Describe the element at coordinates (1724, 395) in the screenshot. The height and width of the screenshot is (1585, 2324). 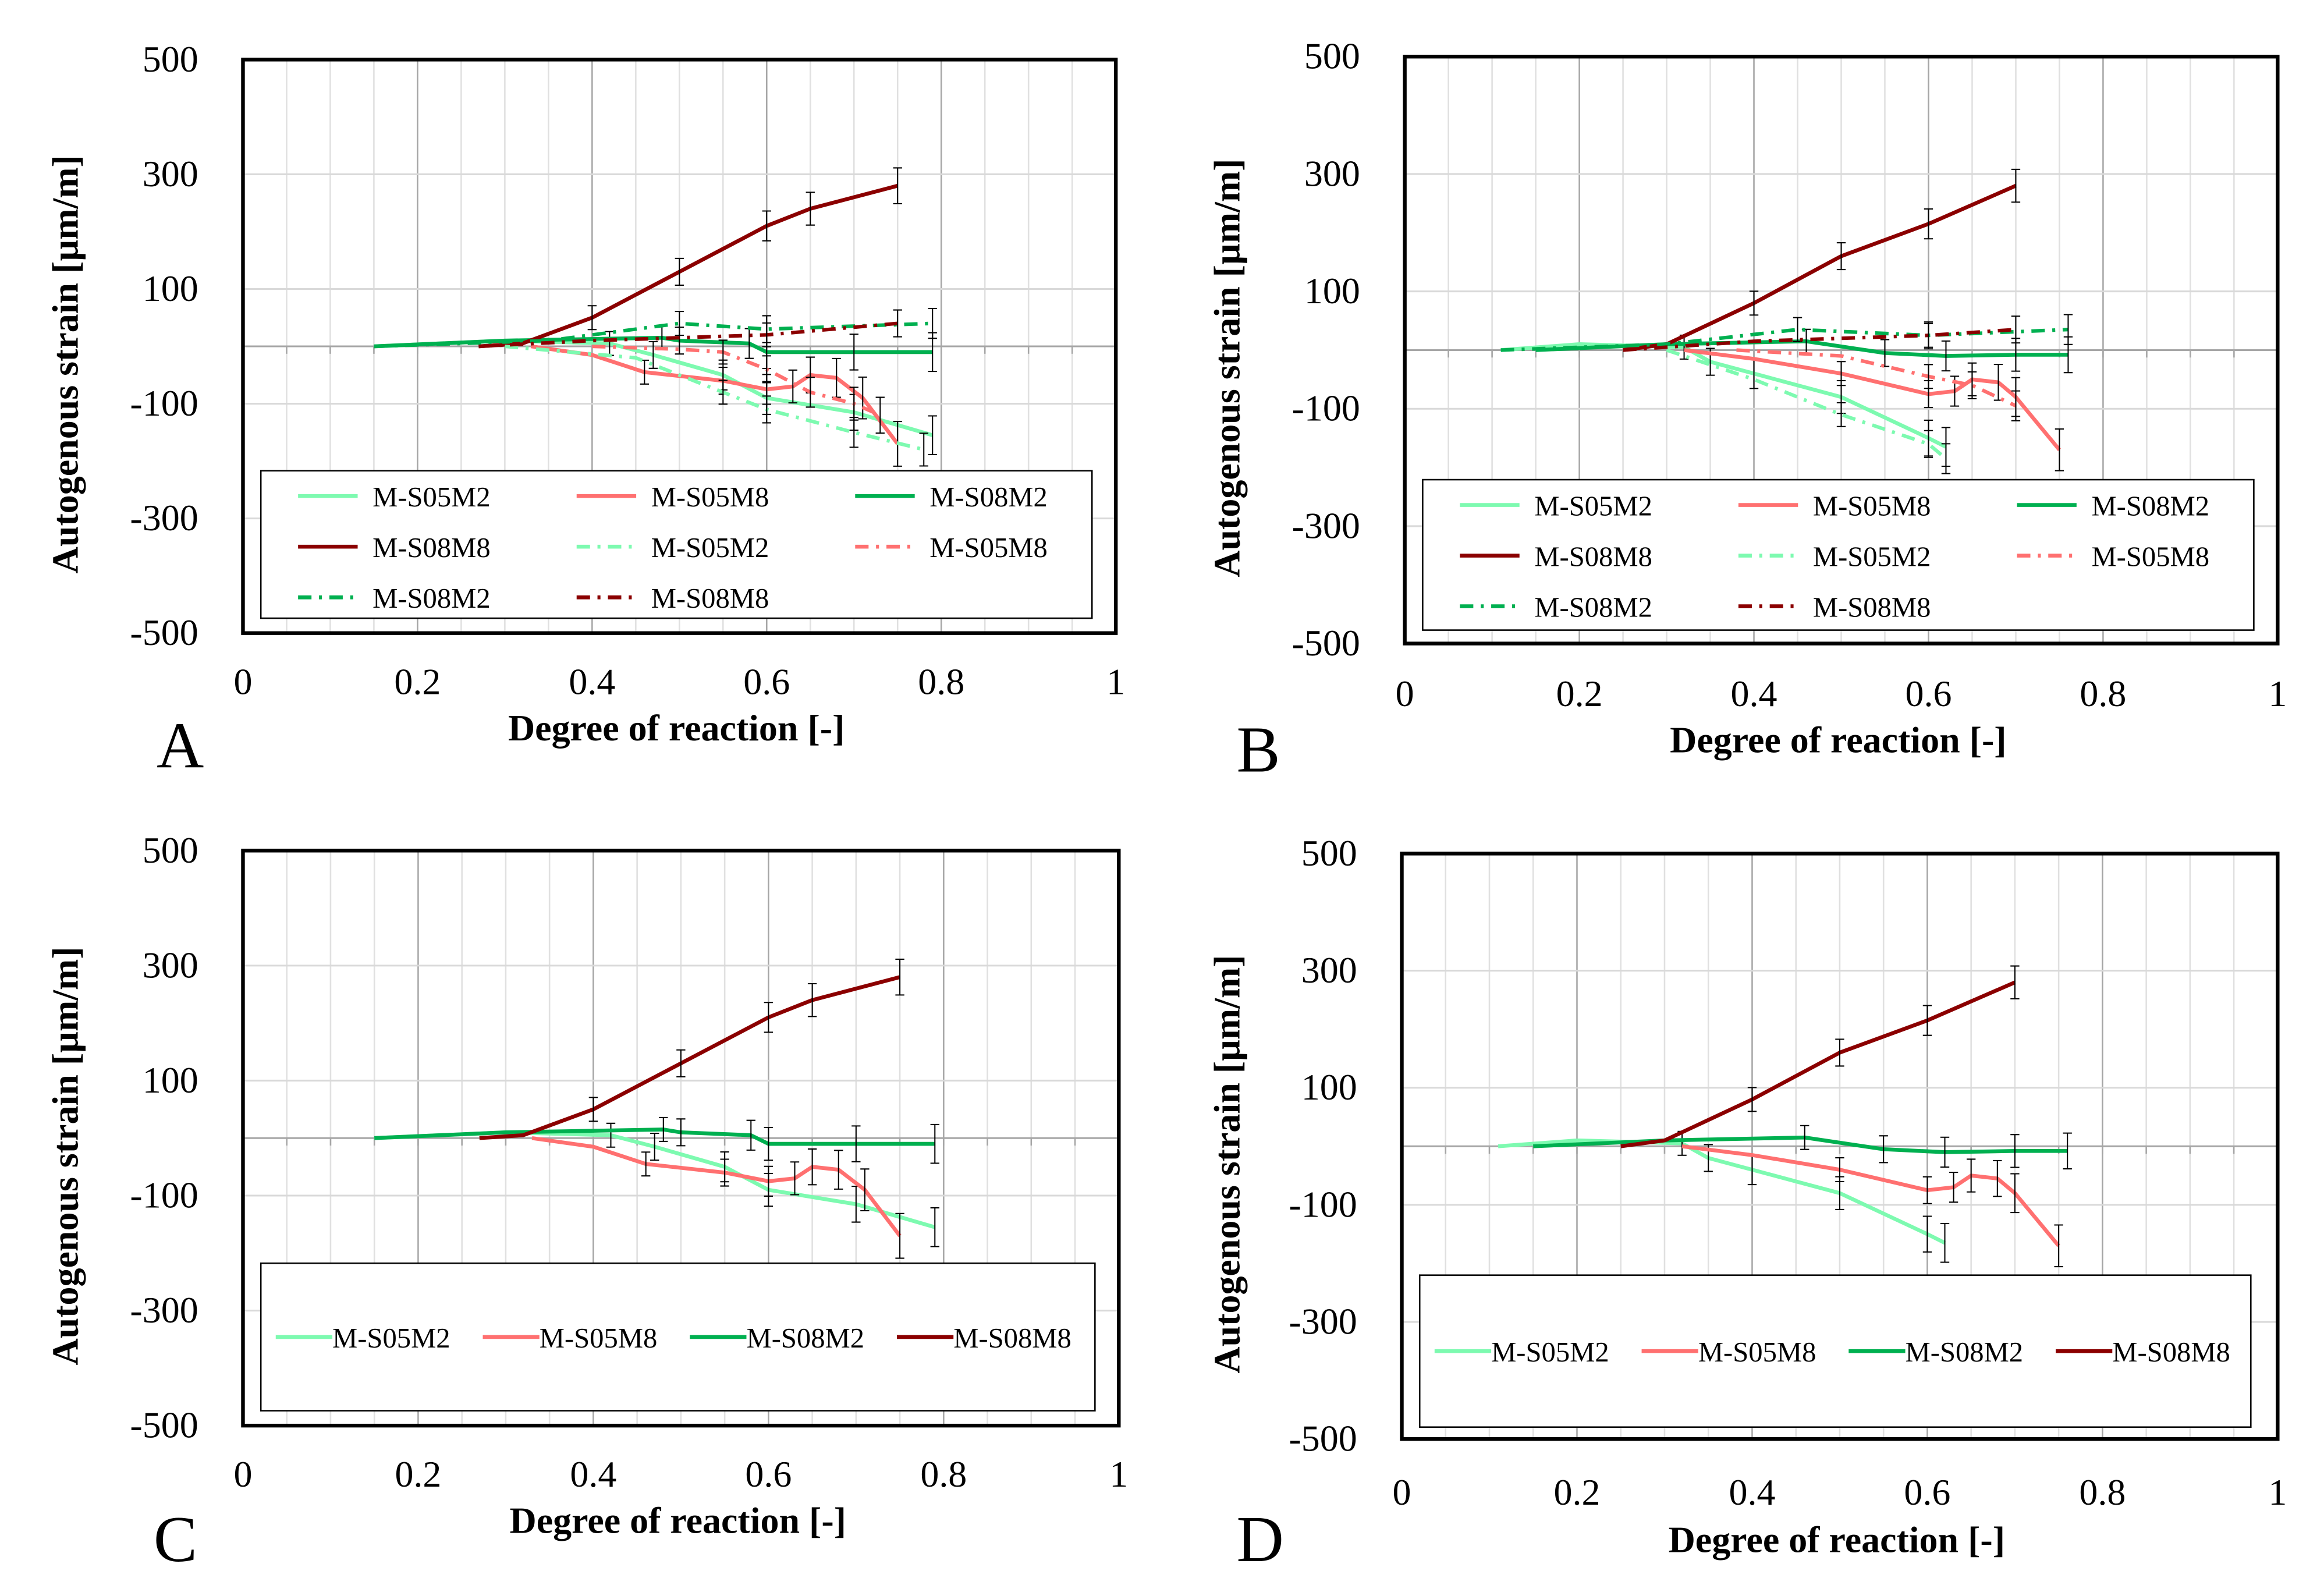
I see `series-line-m-s05m2` at that location.